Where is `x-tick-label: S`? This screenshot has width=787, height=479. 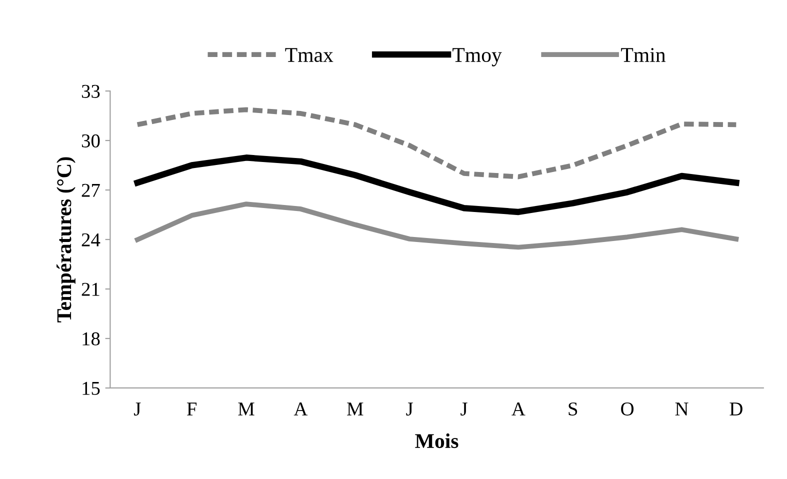 x-tick-label: S is located at coordinates (573, 409).